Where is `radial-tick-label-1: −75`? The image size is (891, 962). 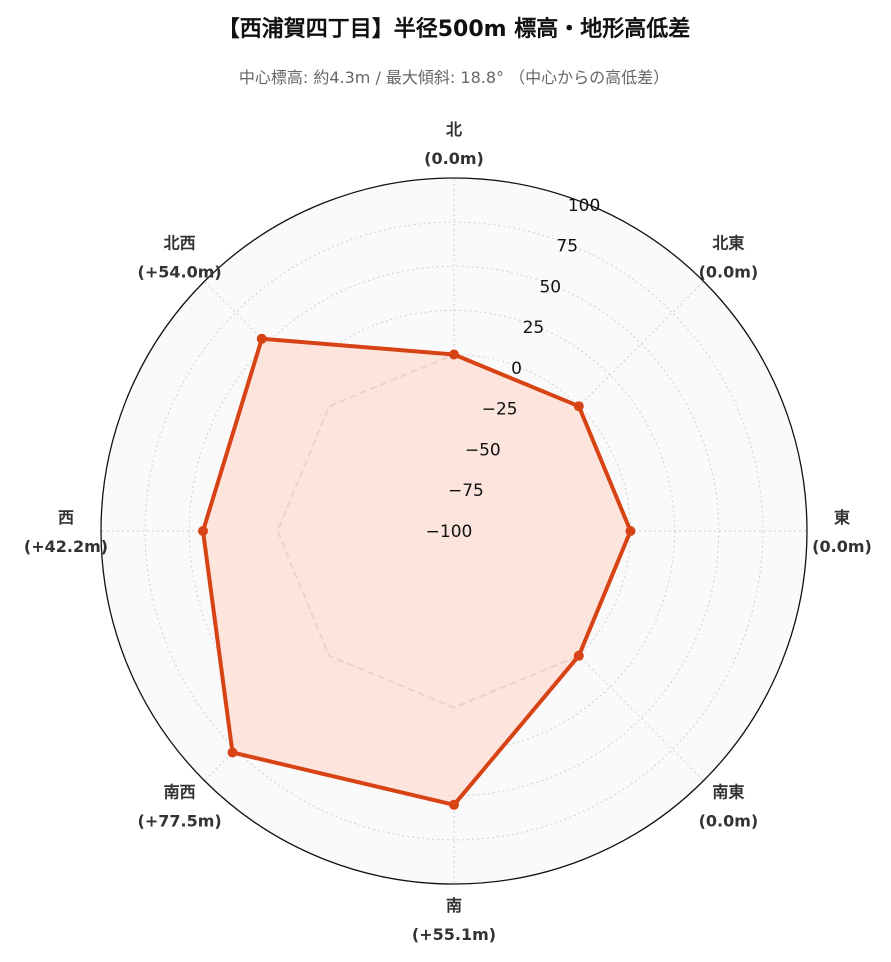 radial-tick-label-1: −75 is located at coordinates (466, 491).